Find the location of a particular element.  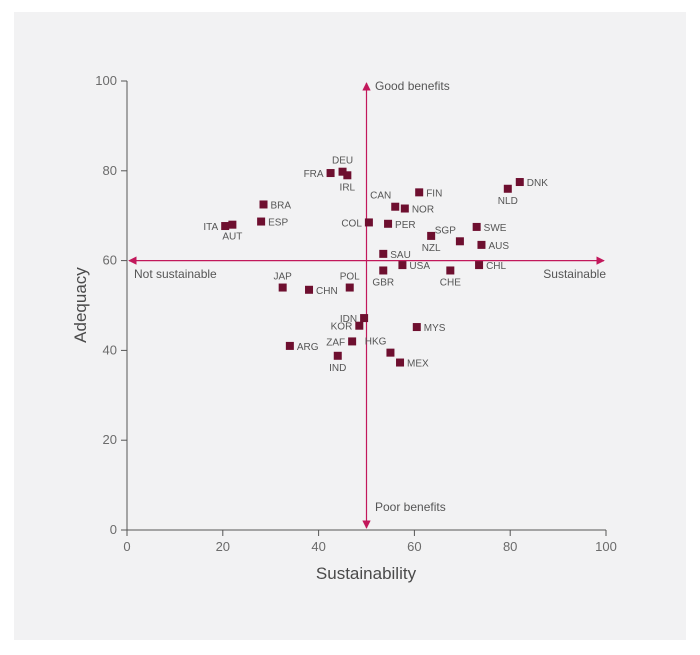

point-nzl is located at coordinates (431, 235).